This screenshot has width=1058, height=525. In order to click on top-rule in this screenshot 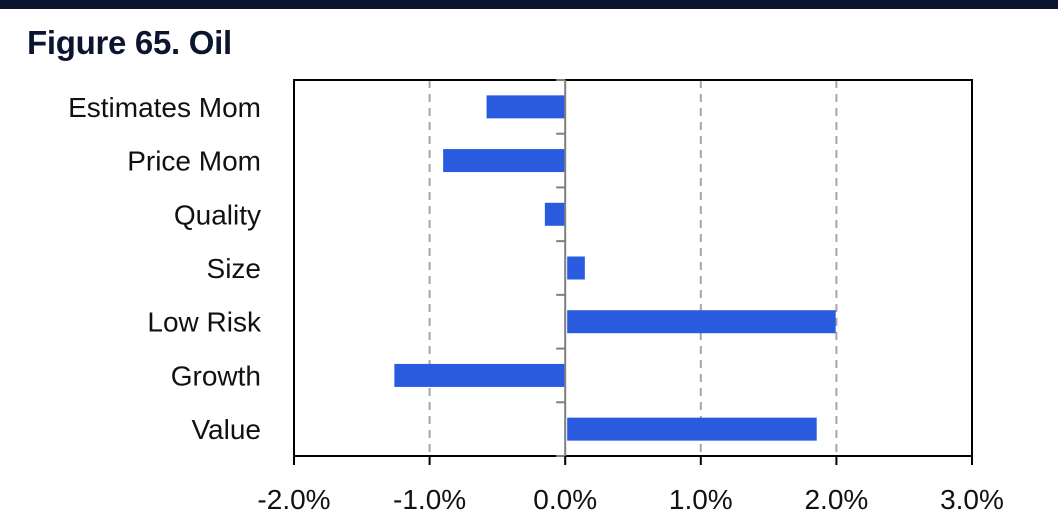, I will do `click(529, 4)`.